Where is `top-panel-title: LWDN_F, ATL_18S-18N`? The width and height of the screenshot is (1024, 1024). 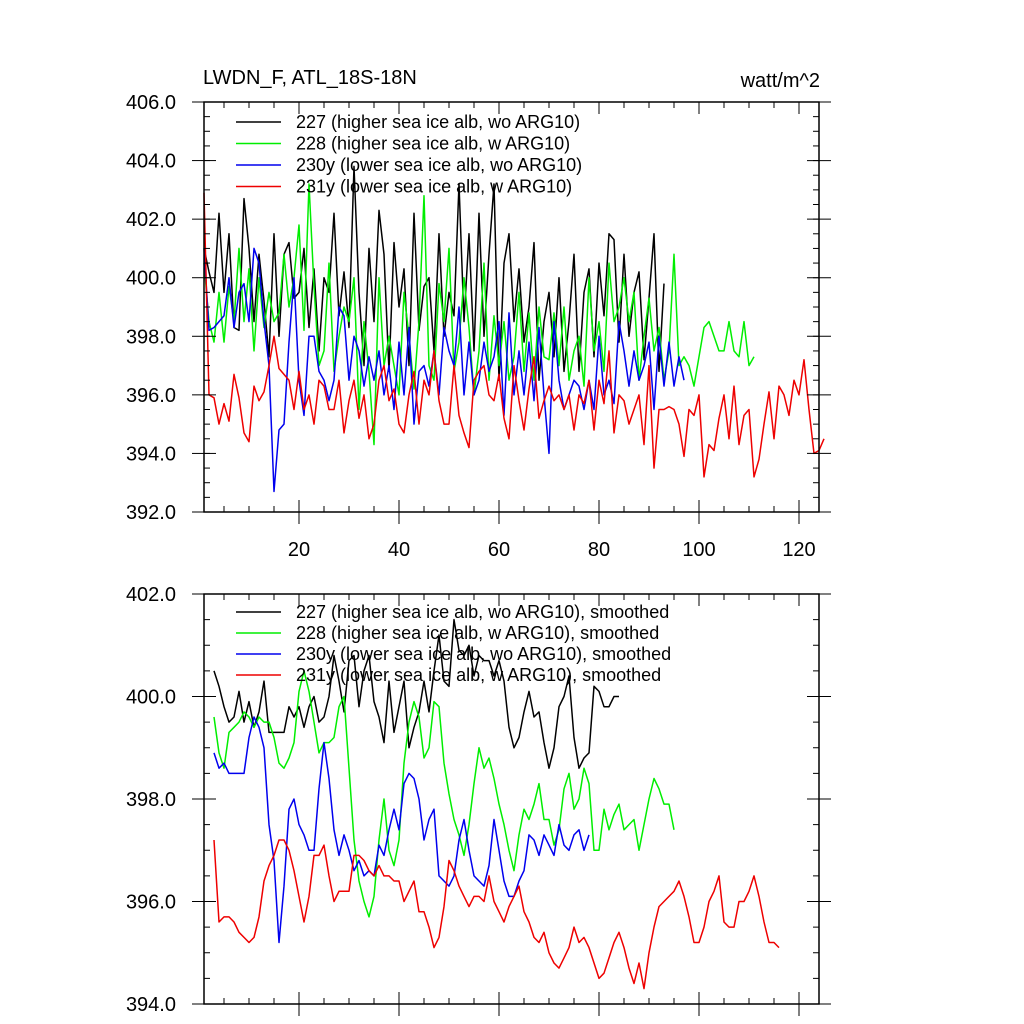
top-panel-title: LWDN_F, ATL_18S-18N is located at coordinates (310, 78).